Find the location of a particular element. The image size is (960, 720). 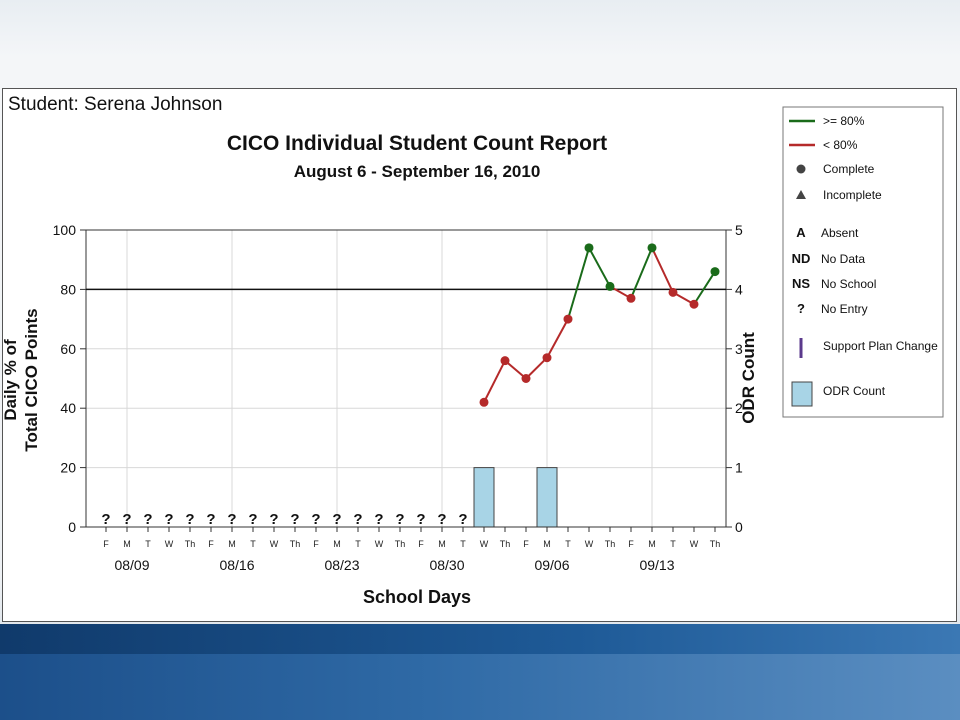

y-tick-label: 0 is located at coordinates (72, 527).